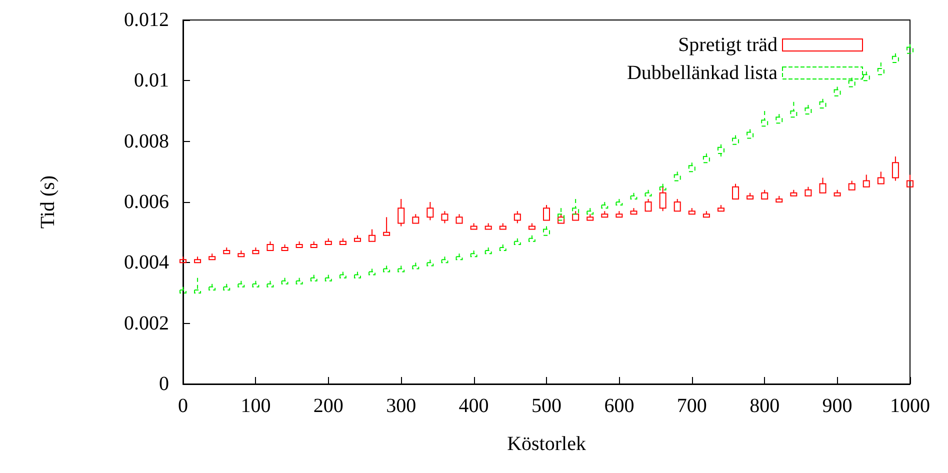 The image size is (948, 473). I want to click on x-tick-label: 900, so click(837, 406).